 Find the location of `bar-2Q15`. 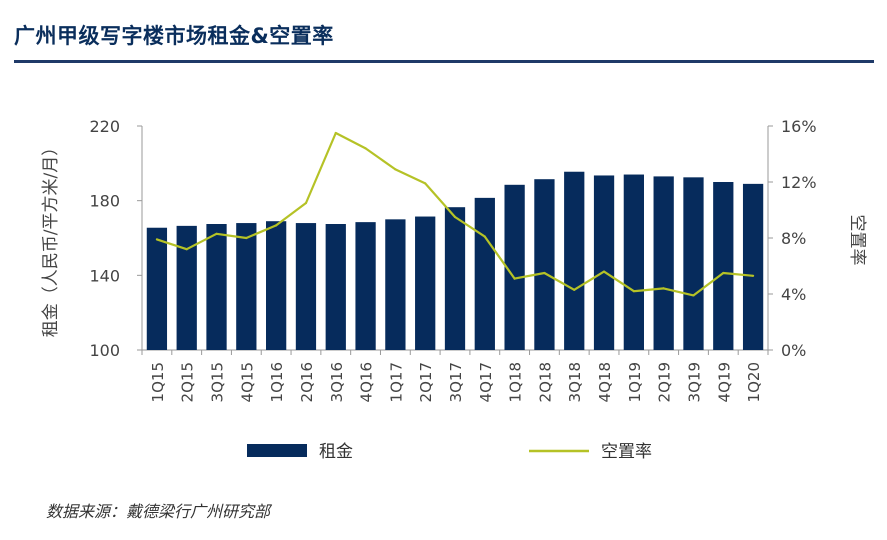

bar-2Q15 is located at coordinates (186, 287).